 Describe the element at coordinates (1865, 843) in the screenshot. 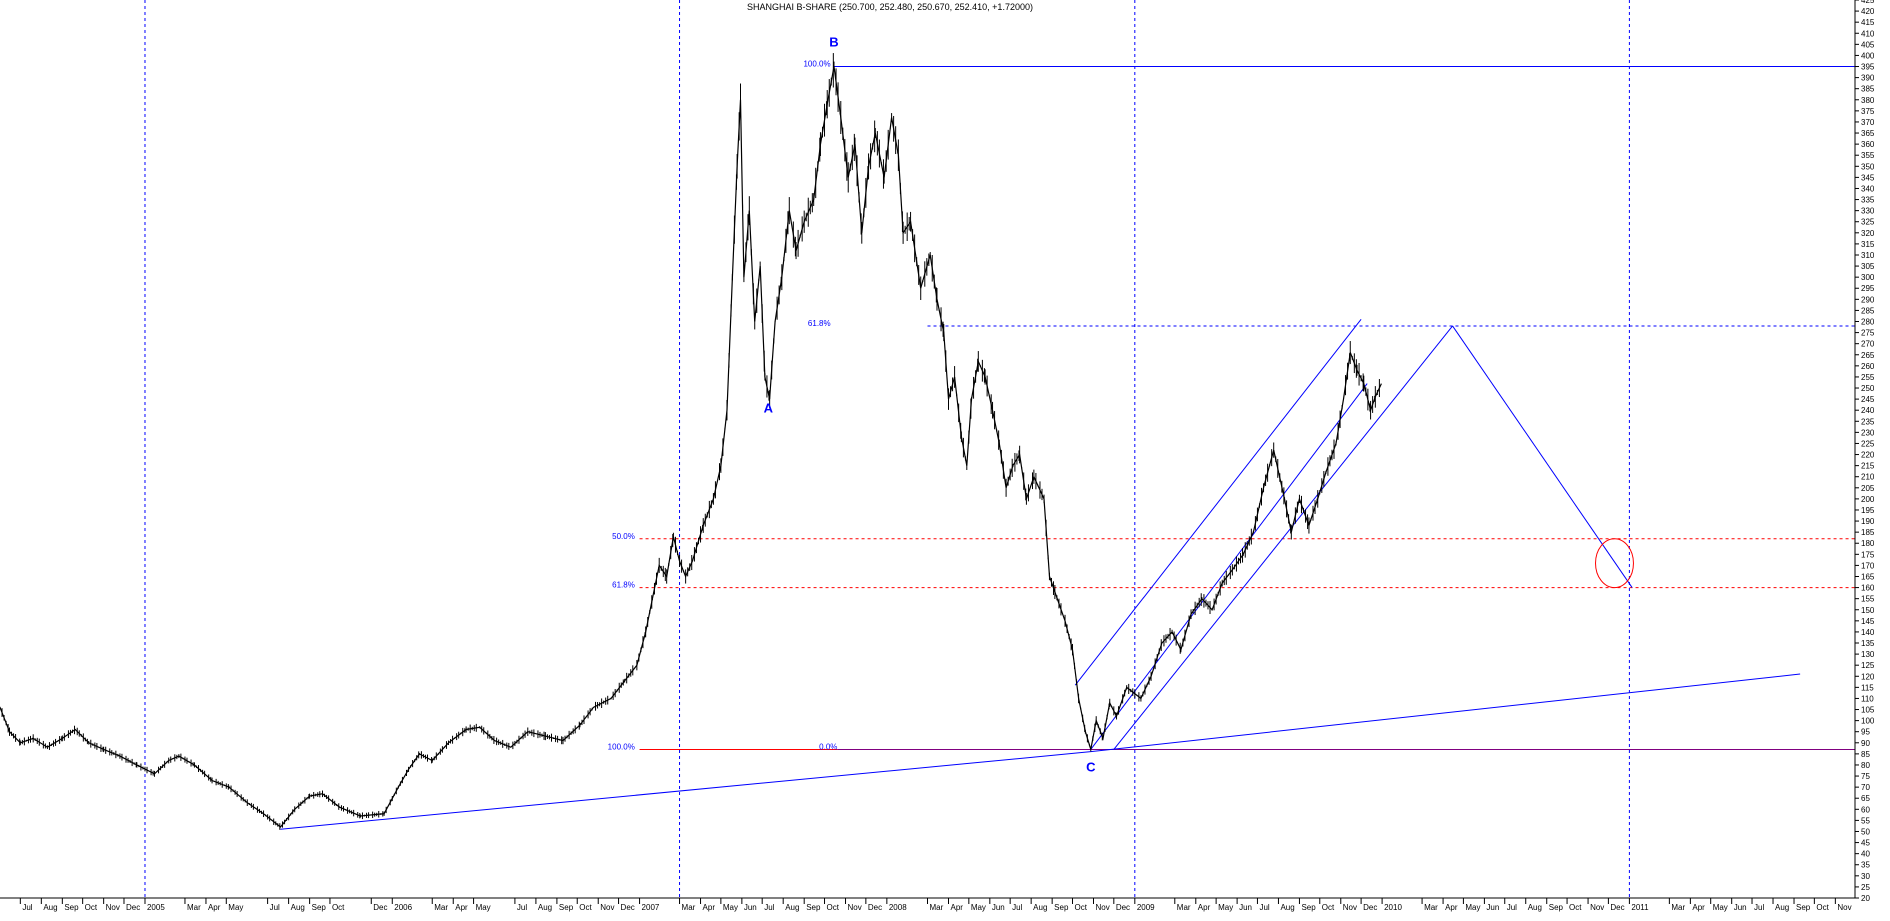

I see `y-tick-label: 45` at that location.